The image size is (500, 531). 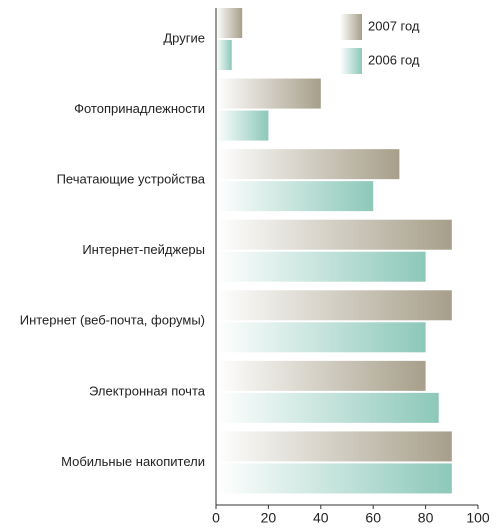 What do you see at coordinates (112, 320) in the screenshot?
I see `category-label: Интернет (веб-почта, форумы)` at bounding box center [112, 320].